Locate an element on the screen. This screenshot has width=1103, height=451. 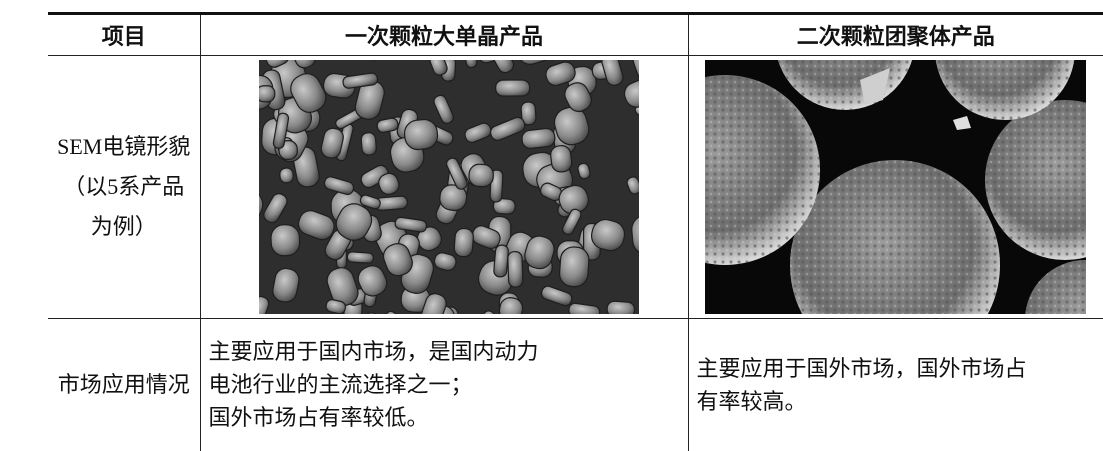
text-line: （以5系产品 is located at coordinates (124, 186).